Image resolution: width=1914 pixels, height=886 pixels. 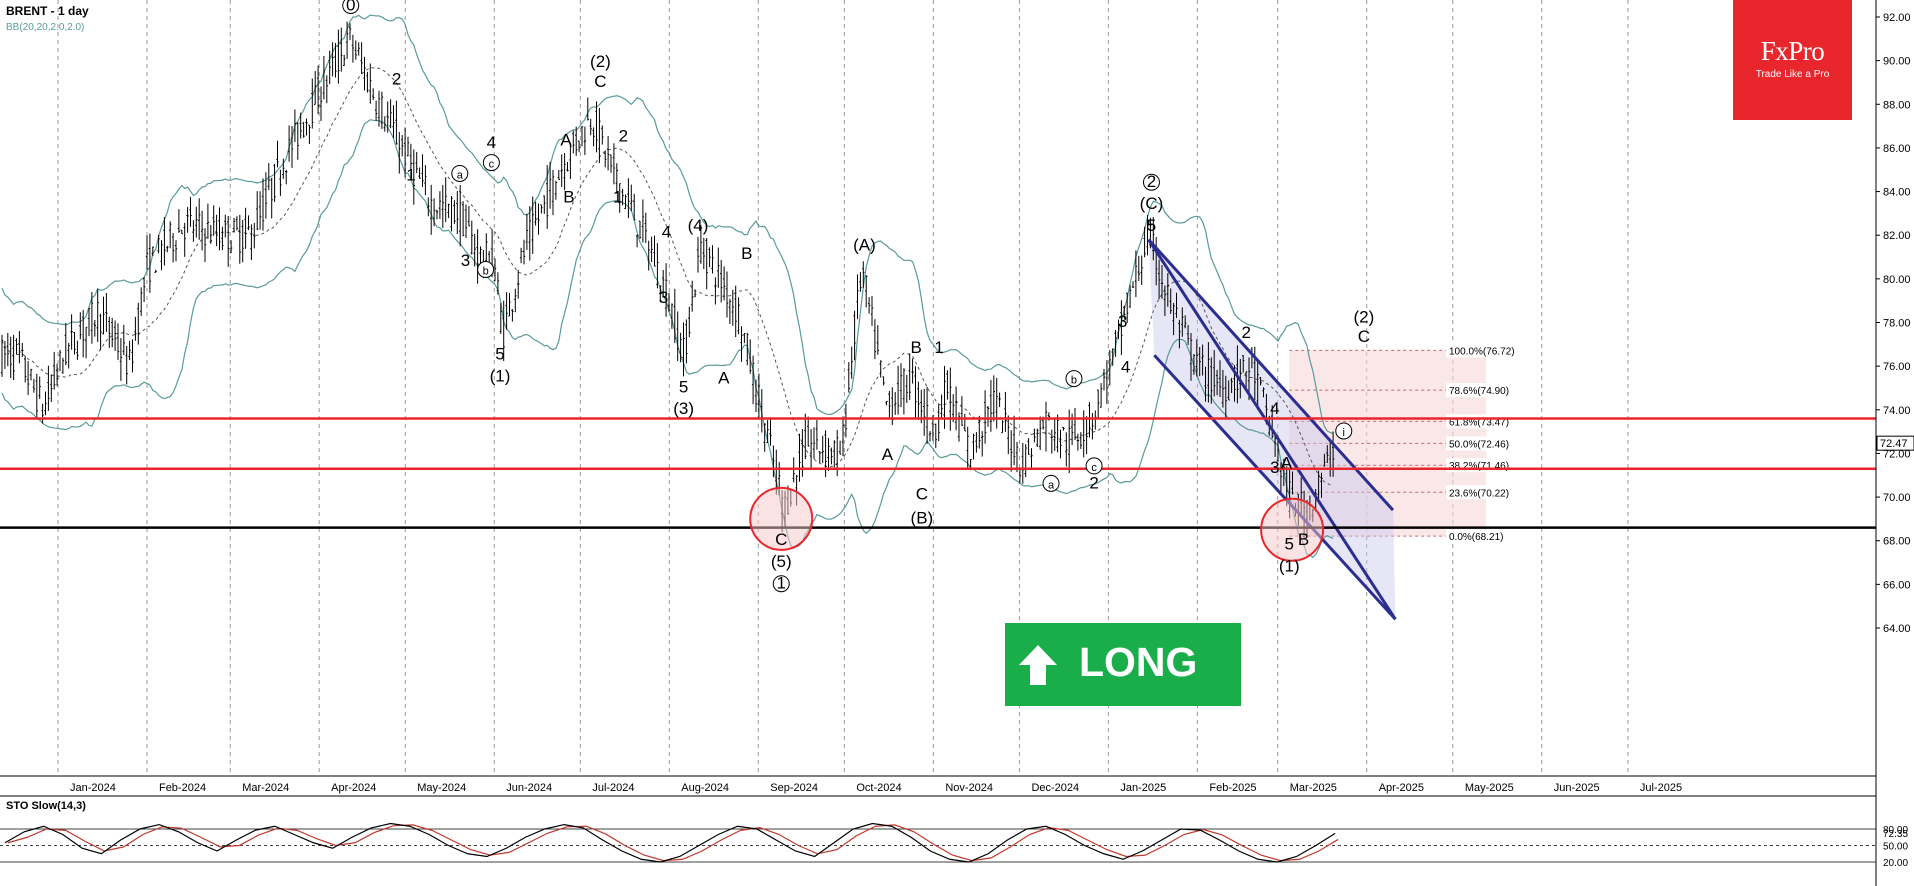 I want to click on y-tick-label: 78.00, so click(x=1897, y=324).